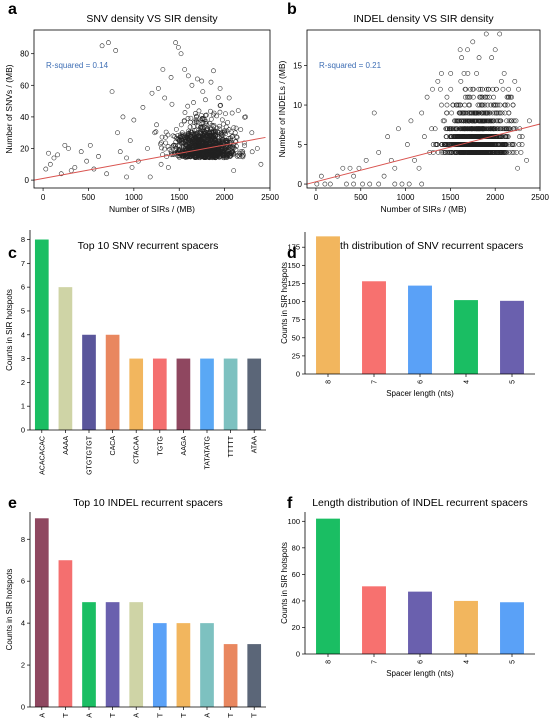 Image resolution: width=550 pixels, height=718 pixels. Describe the element at coordinates (513, 662) in the screenshot. I see `x-tick-label: 5` at that location.